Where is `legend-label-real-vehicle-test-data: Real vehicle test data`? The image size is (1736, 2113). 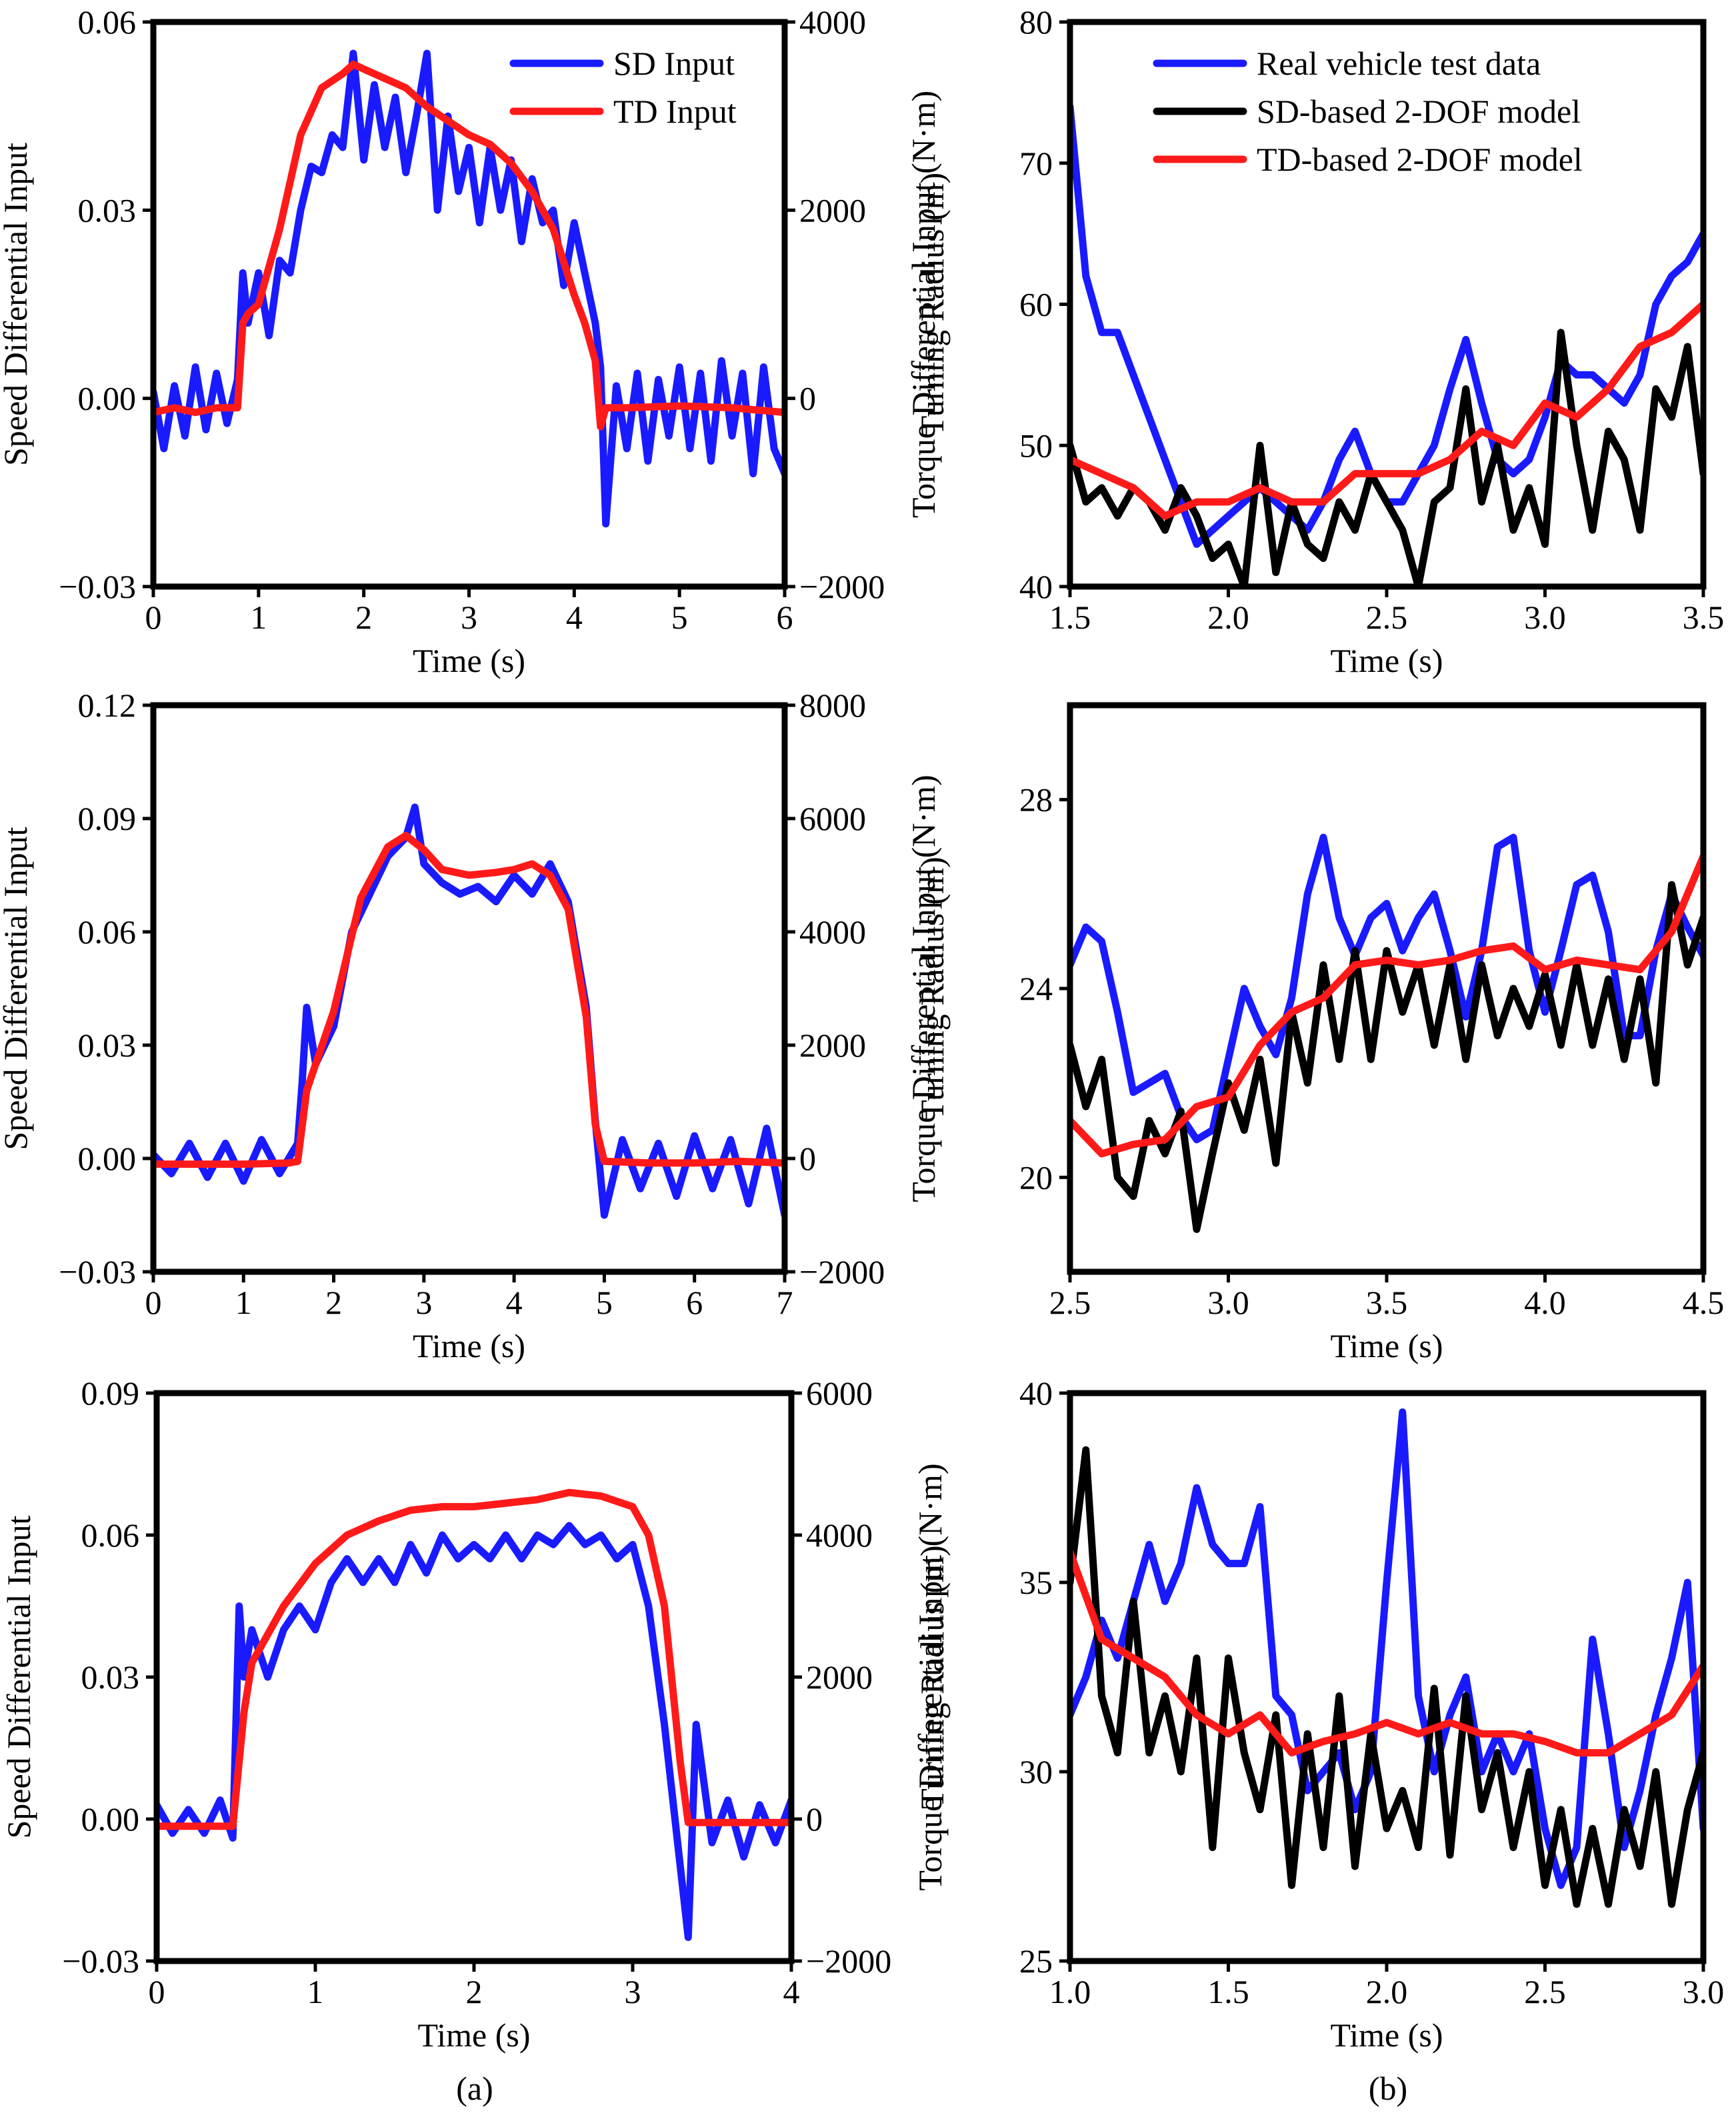
legend-label-real-vehicle-test-data: Real vehicle test data is located at coordinates (1399, 63).